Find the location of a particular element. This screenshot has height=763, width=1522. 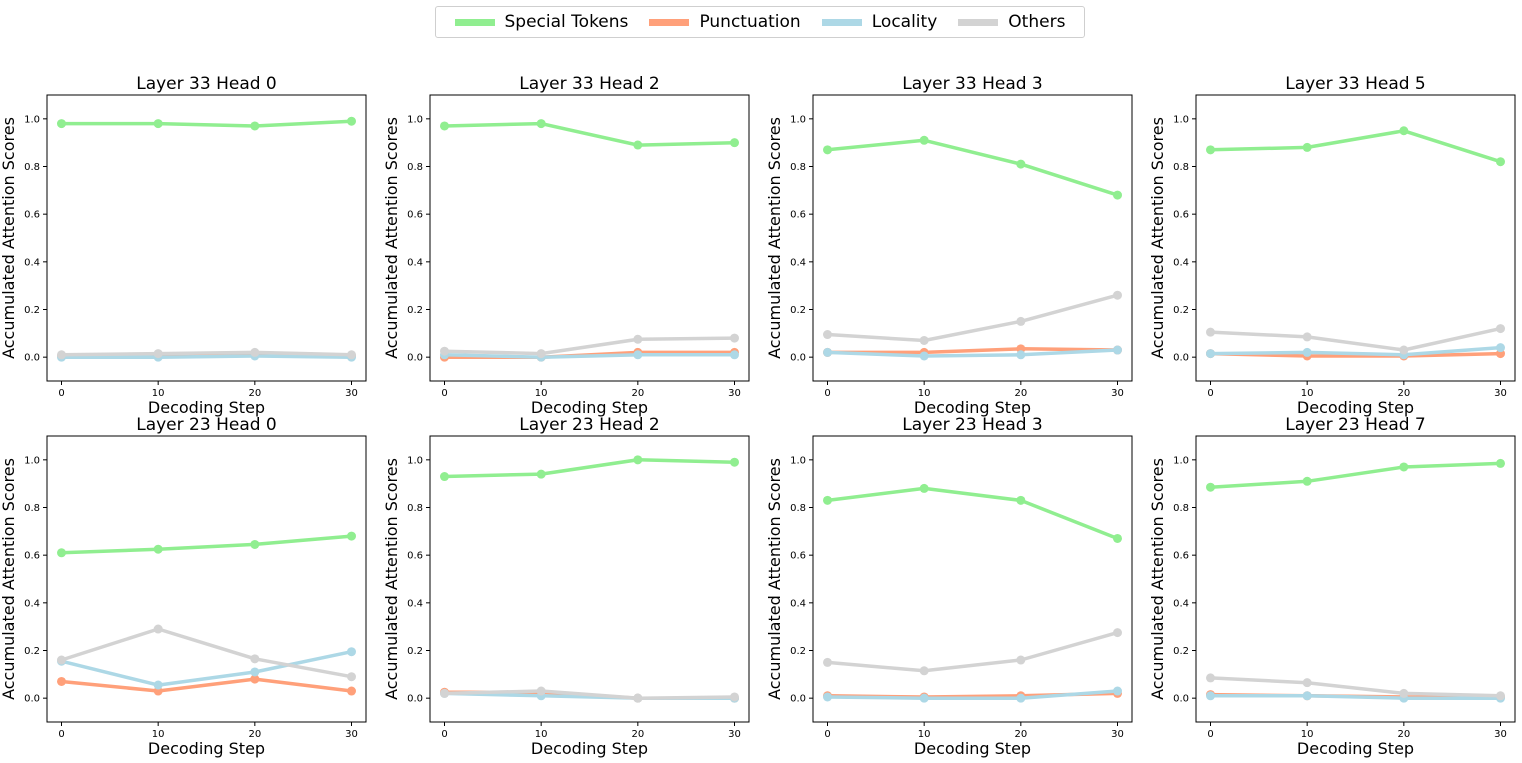

legend-label: Punctuation is located at coordinates (750, 22).